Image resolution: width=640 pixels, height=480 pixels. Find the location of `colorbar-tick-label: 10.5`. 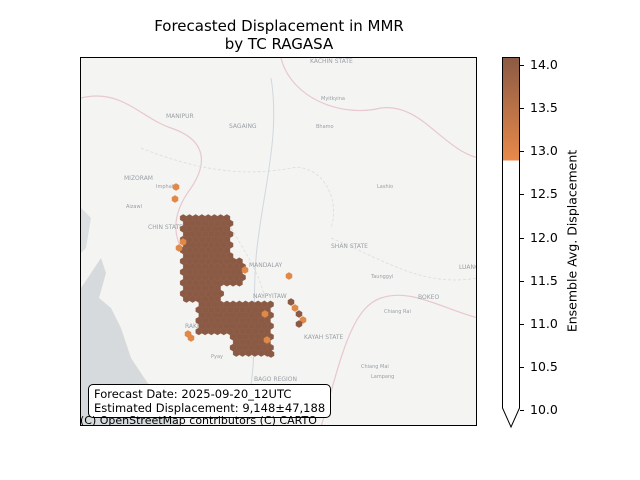

colorbar-tick-label: 10.5 is located at coordinates (544, 366).